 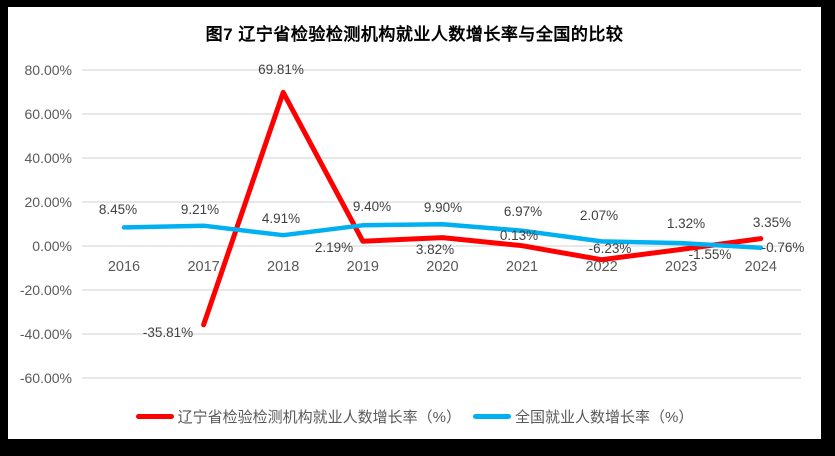 What do you see at coordinates (435, 249) in the screenshot?
I see `data-label-liaoning: 3.82%` at bounding box center [435, 249].